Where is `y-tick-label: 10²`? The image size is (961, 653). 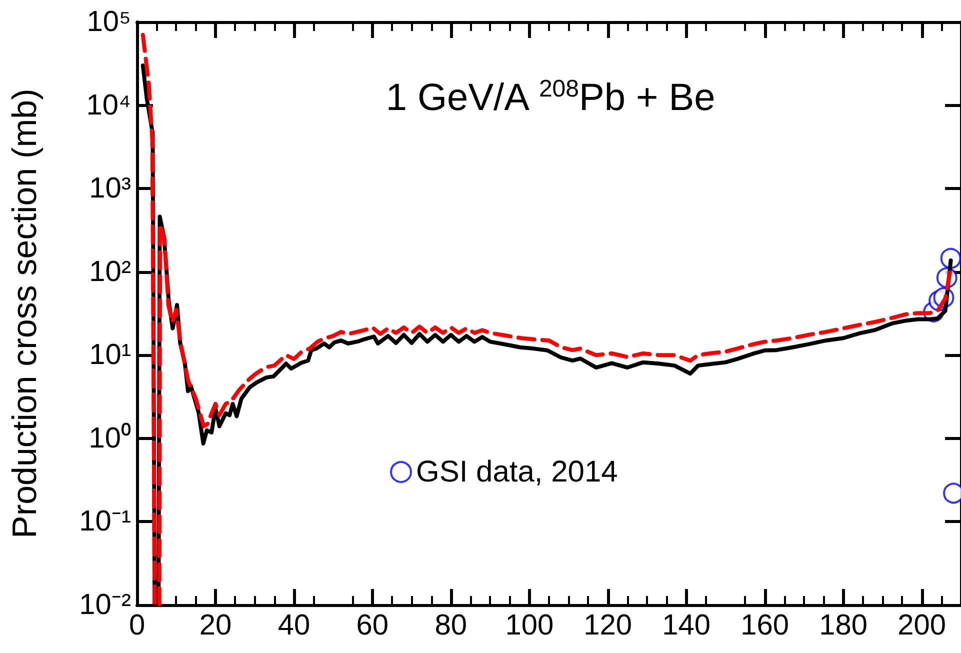 y-tick-label: 10² is located at coordinates (110, 272).